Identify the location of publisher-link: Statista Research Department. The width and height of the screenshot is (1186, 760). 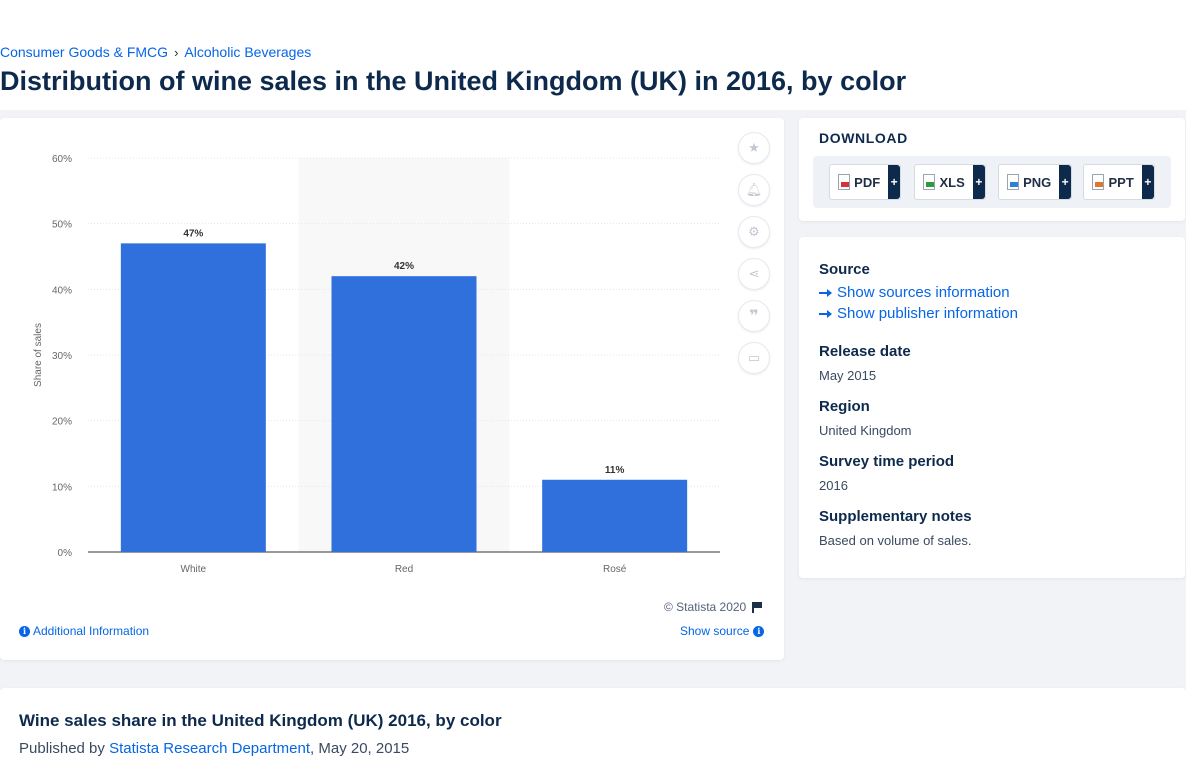
(210, 748).